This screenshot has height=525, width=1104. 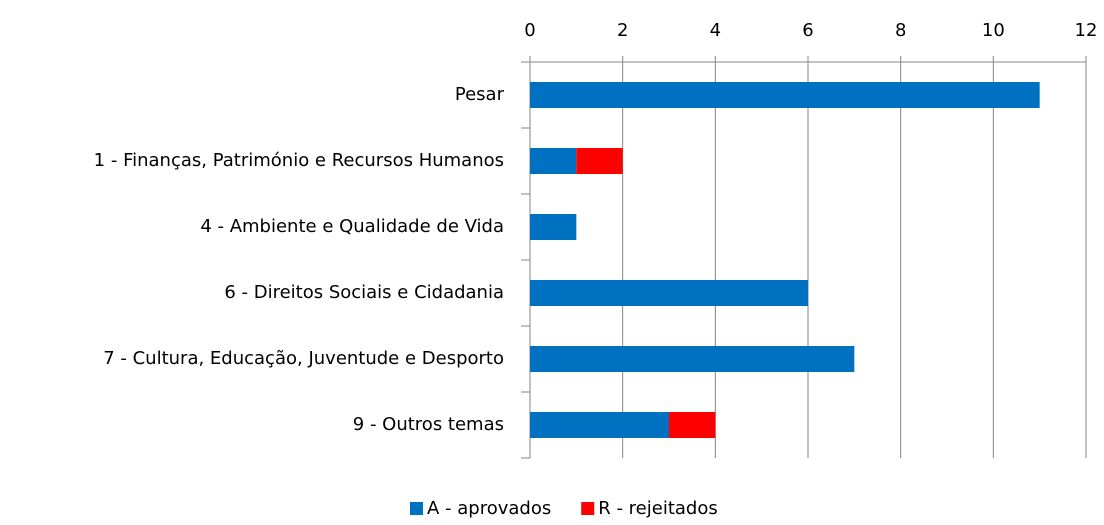 What do you see at coordinates (364, 292) in the screenshot?
I see `y-tick-label: 6 - Direitos Sociais e Cidadania` at bounding box center [364, 292].